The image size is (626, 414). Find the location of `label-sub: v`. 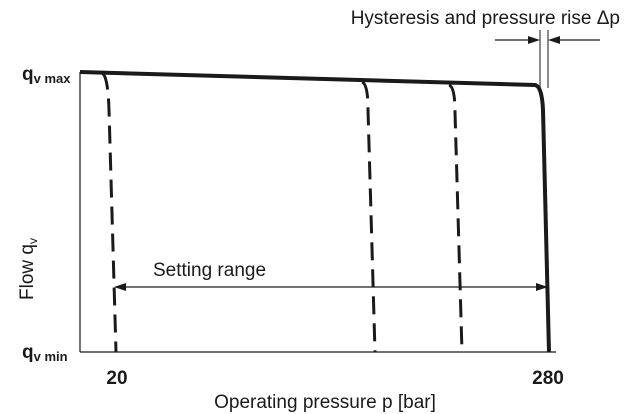

label-sub: v is located at coordinates (33, 241).